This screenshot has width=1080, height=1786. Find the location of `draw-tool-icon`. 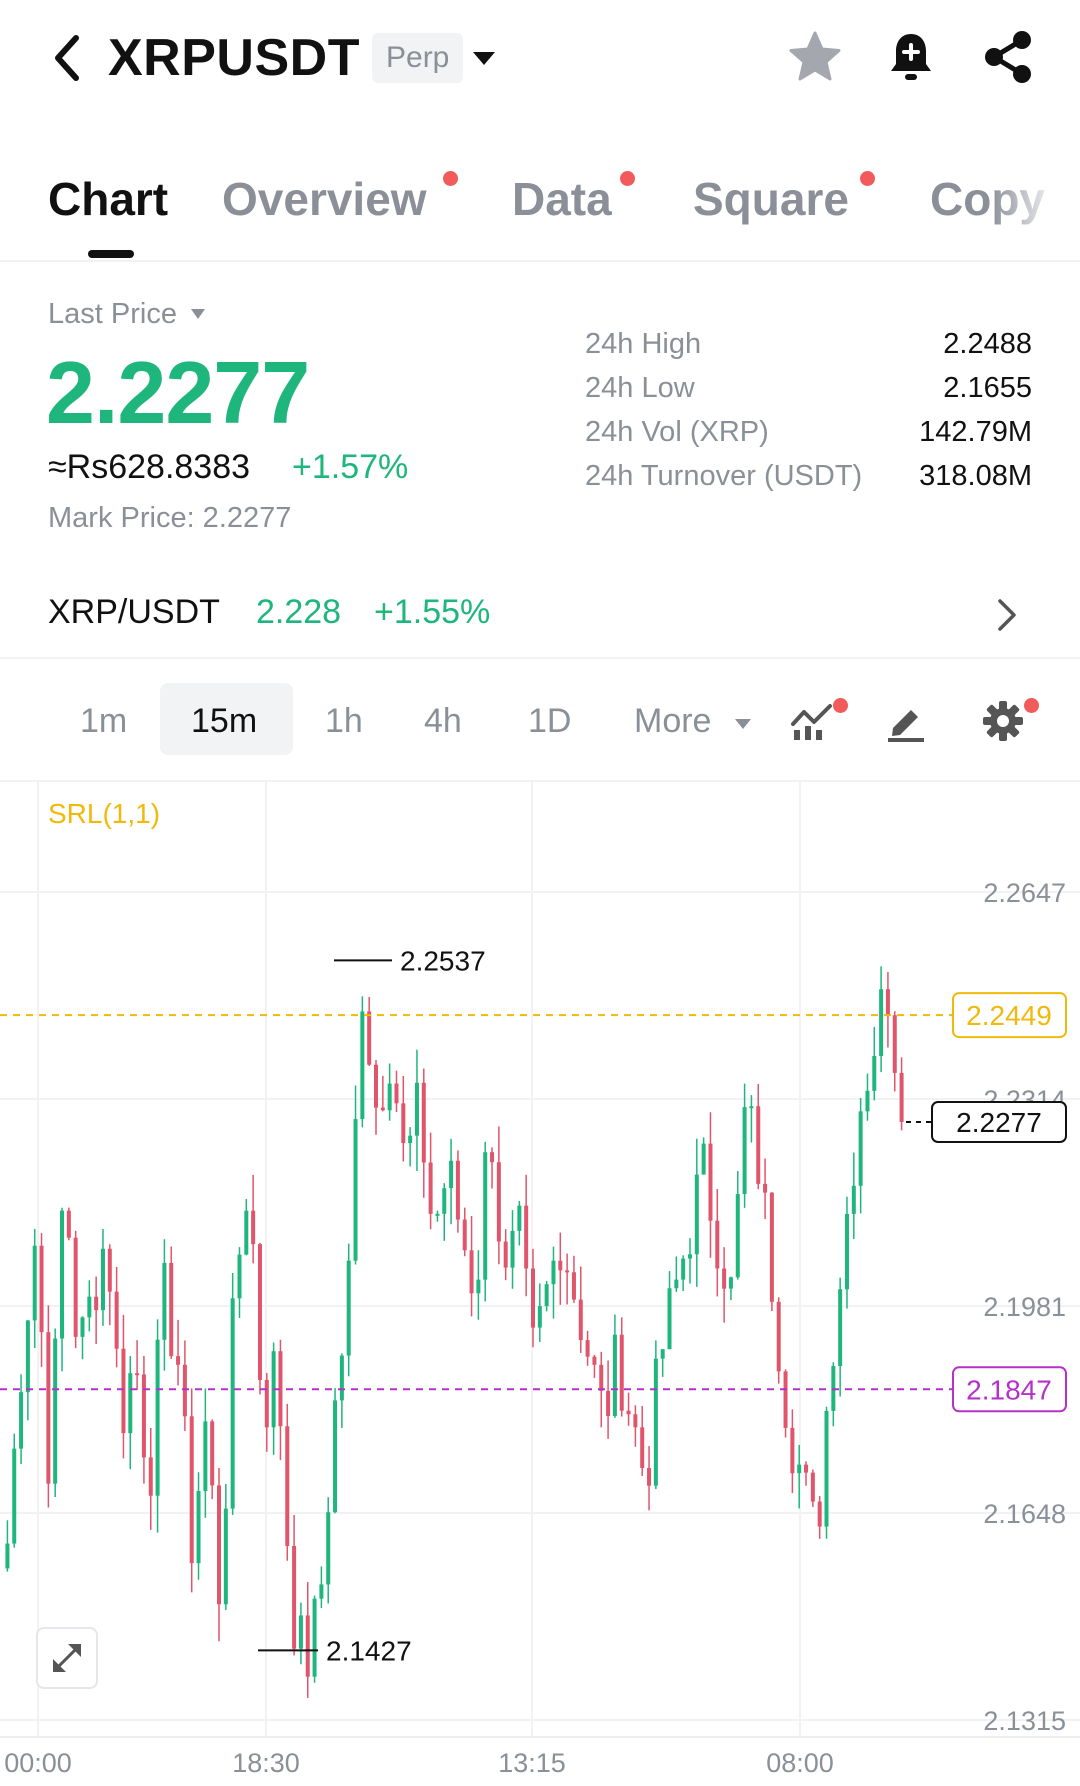

draw-tool-icon is located at coordinates (906, 721).